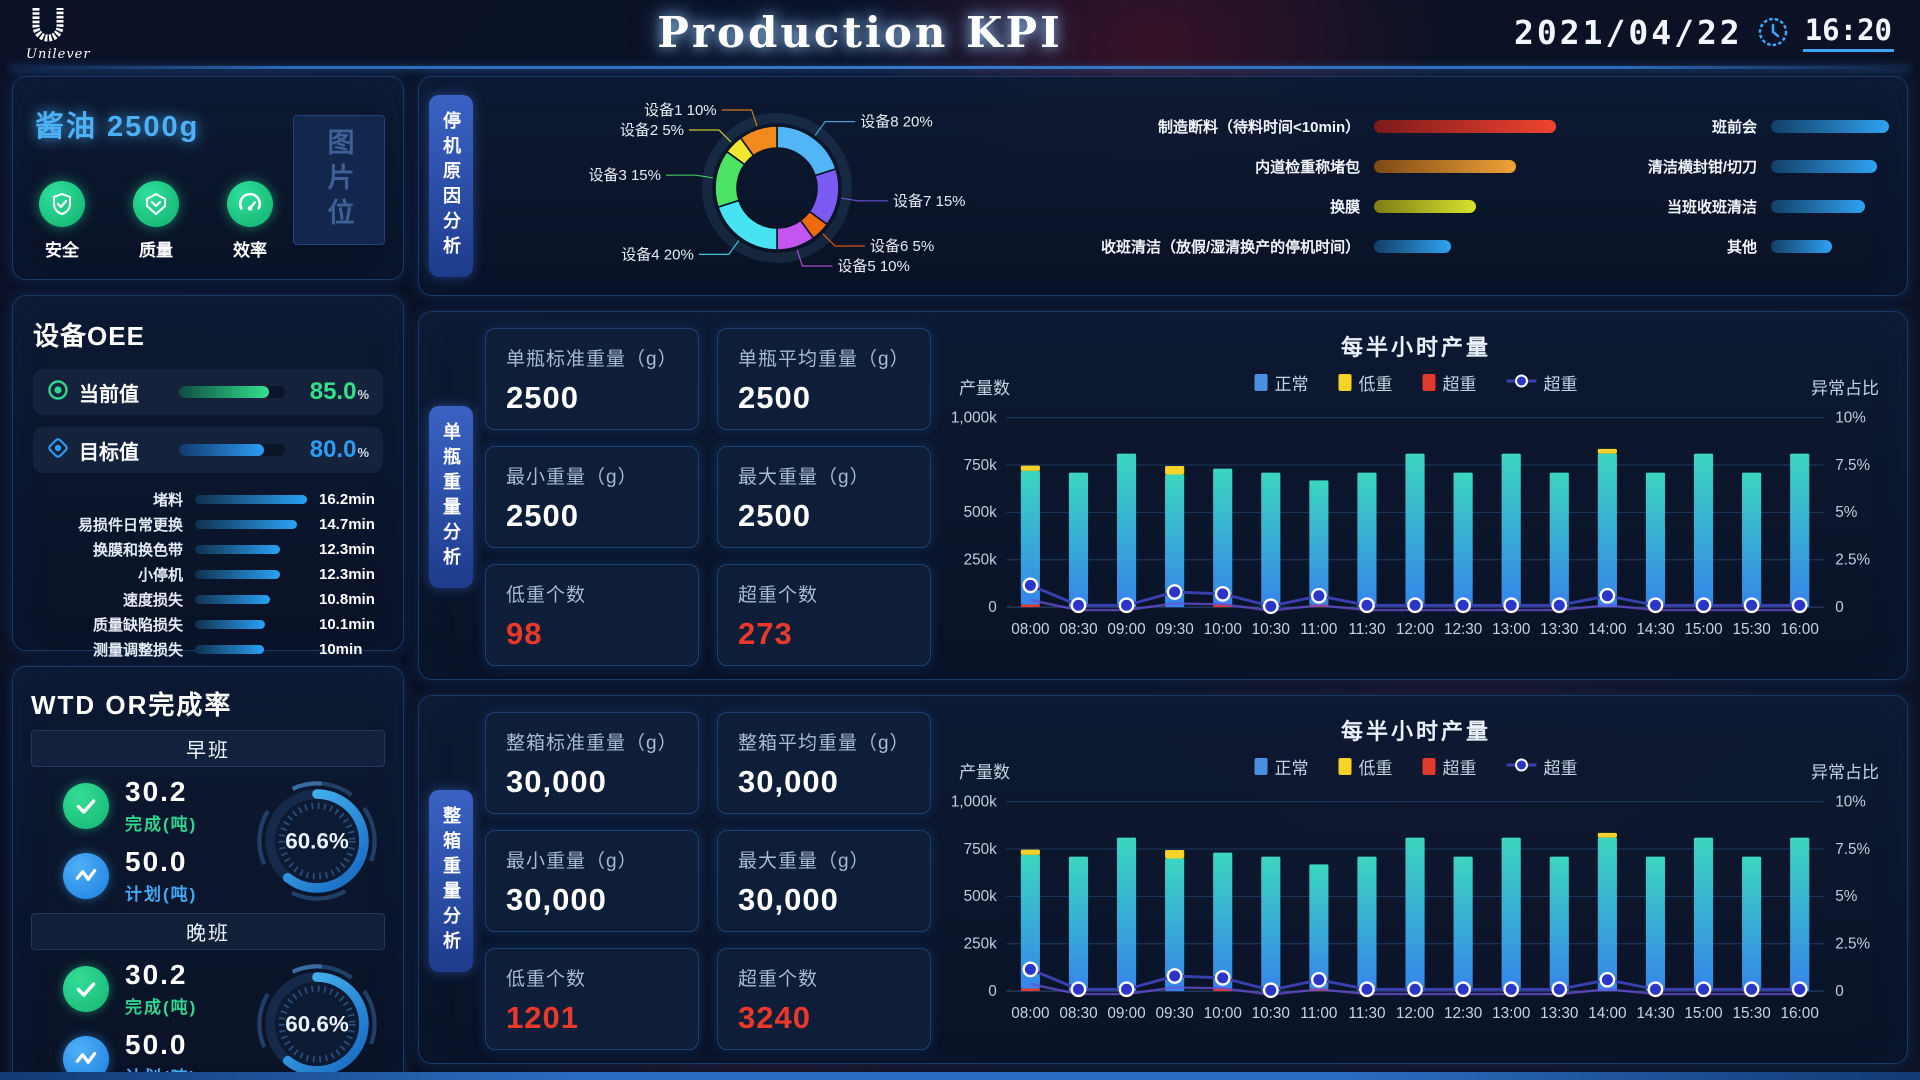 Image resolution: width=1920 pixels, height=1080 pixels. I want to click on downtime-bar-row: 制造断料（待料时间<10min）, so click(1329, 126).